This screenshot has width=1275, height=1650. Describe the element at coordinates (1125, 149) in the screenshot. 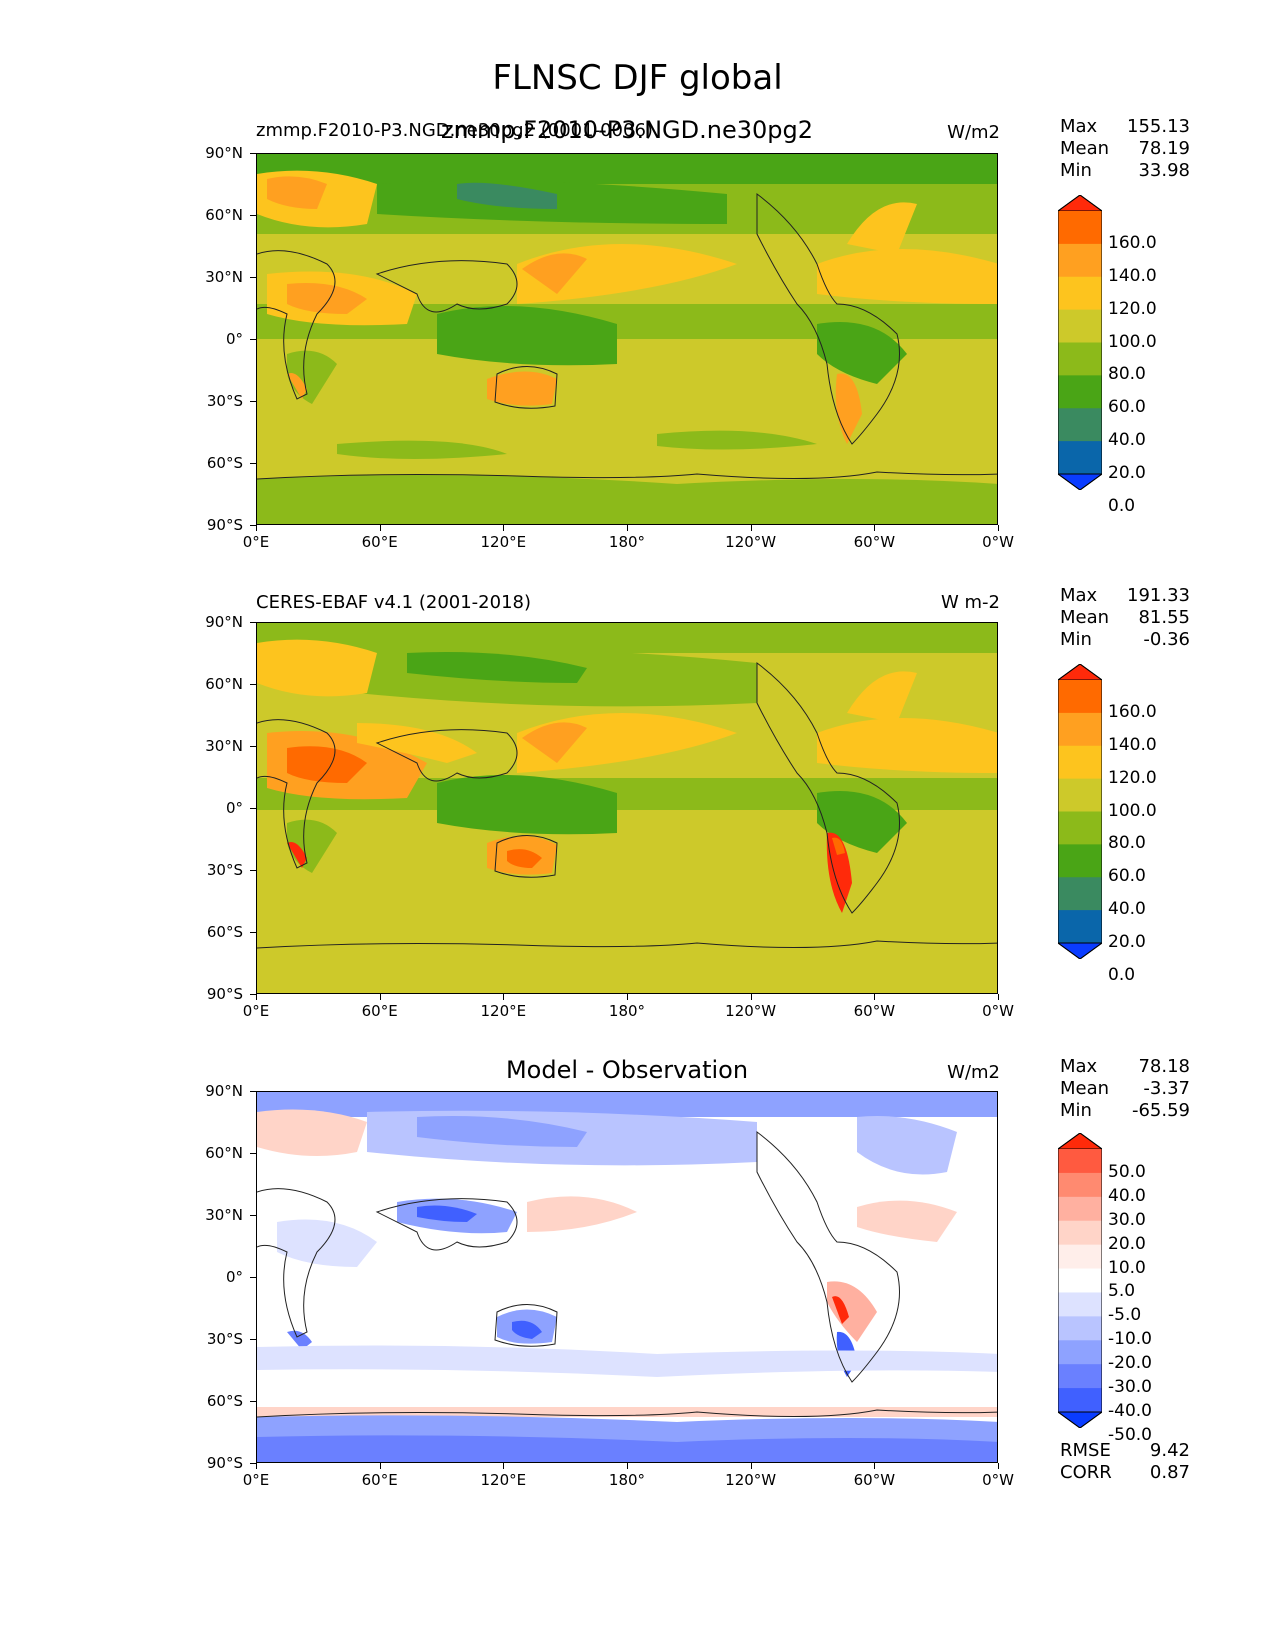

I see `stats-model: Max 155.13 Mean 78.19 Min 33.98` at that location.